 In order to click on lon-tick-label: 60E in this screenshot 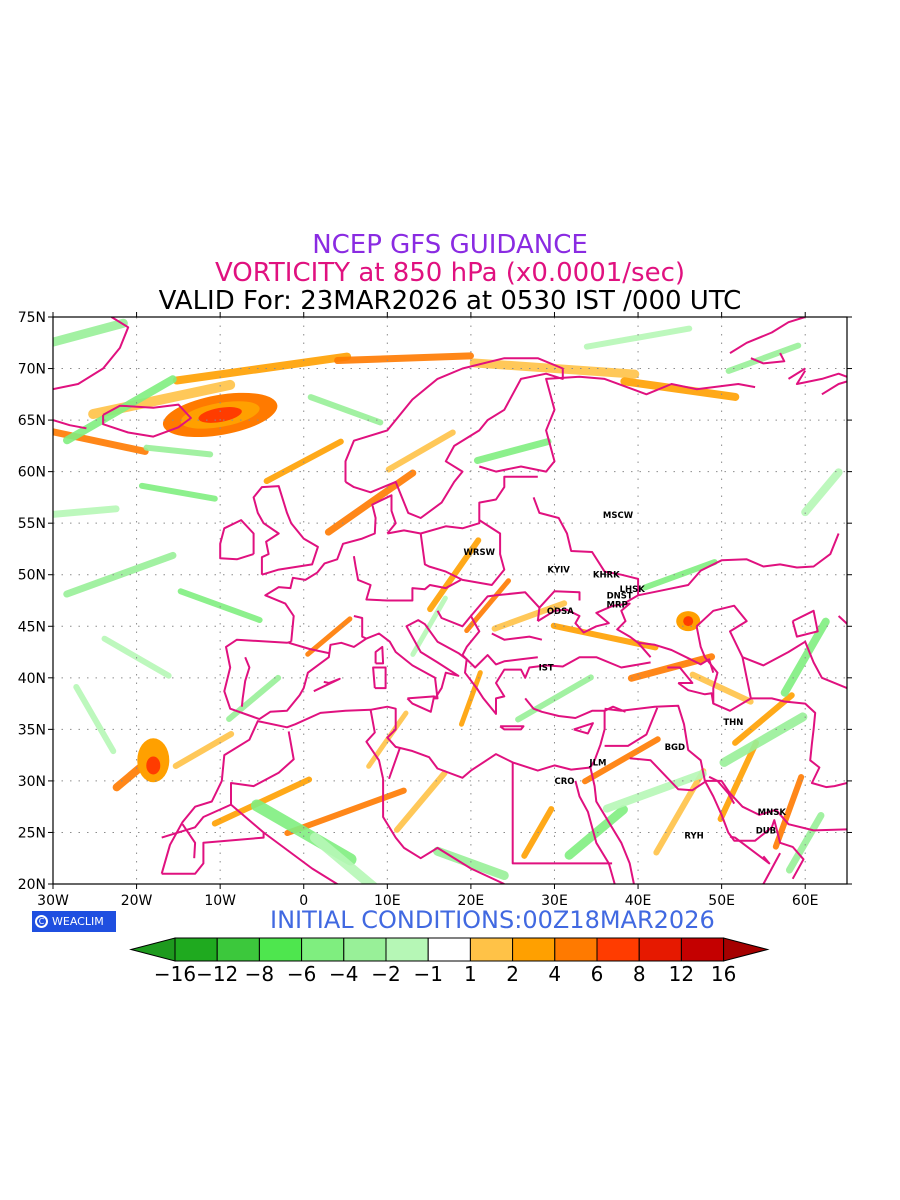, I will do `click(805, 901)`.